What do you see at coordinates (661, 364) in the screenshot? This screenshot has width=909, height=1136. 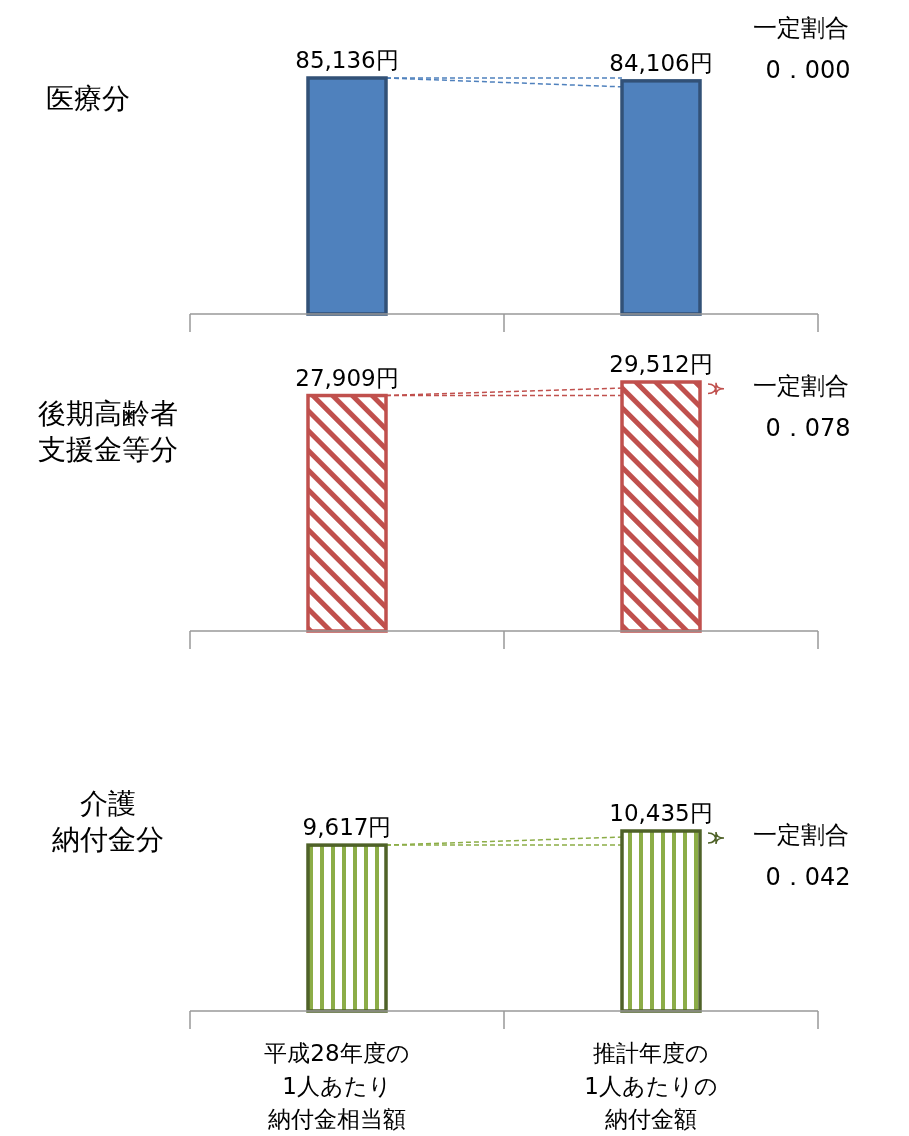 I see `data-label: 29,512円` at bounding box center [661, 364].